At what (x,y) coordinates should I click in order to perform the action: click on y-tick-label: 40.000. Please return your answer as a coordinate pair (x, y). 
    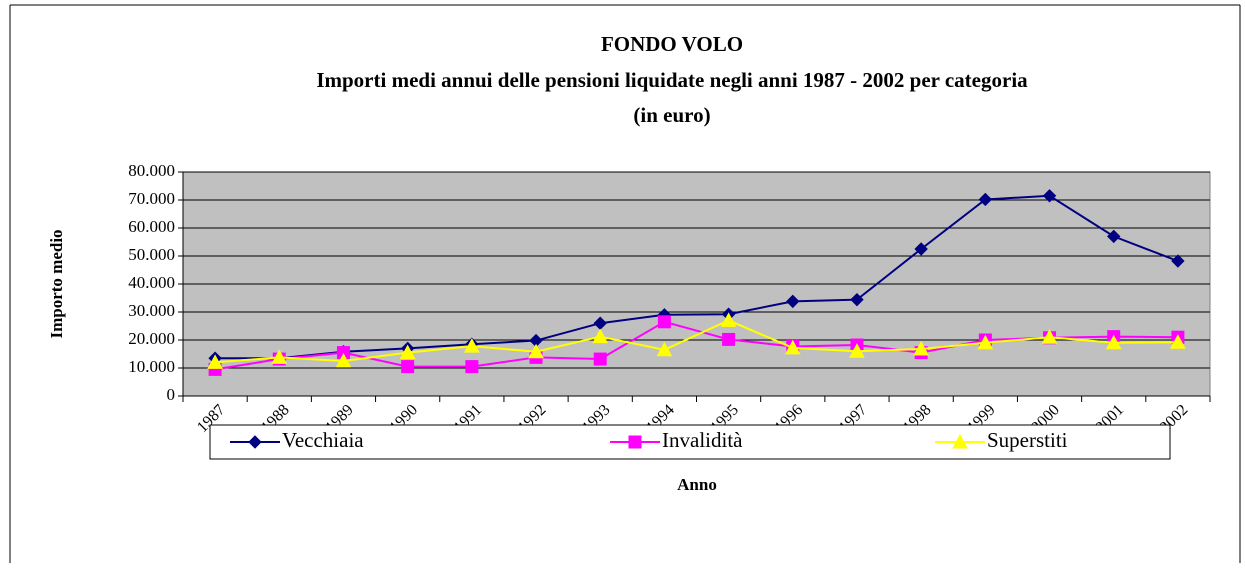
    Looking at the image, I should click on (151, 282).